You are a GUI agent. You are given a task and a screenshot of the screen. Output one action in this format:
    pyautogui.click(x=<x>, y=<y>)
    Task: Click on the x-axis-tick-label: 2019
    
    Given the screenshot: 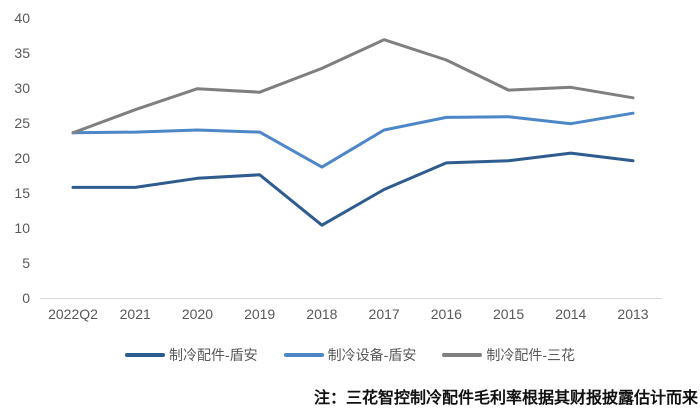 What is the action you would take?
    pyautogui.click(x=260, y=314)
    